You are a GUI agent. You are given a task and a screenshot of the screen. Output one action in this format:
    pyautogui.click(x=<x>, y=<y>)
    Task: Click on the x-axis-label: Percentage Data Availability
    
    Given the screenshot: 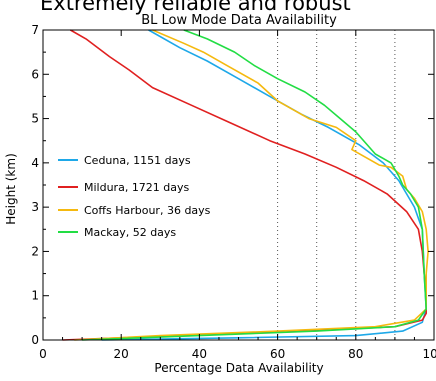 What is the action you would take?
    pyautogui.click(x=238, y=368)
    